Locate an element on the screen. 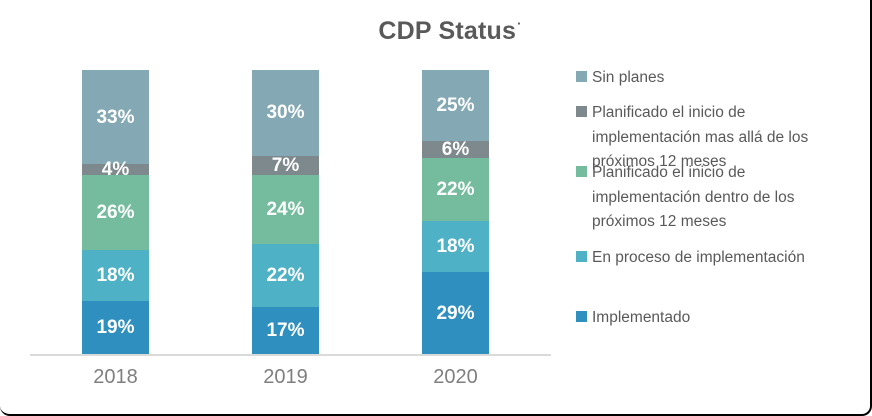  bar-segment: 7% is located at coordinates (285, 165).